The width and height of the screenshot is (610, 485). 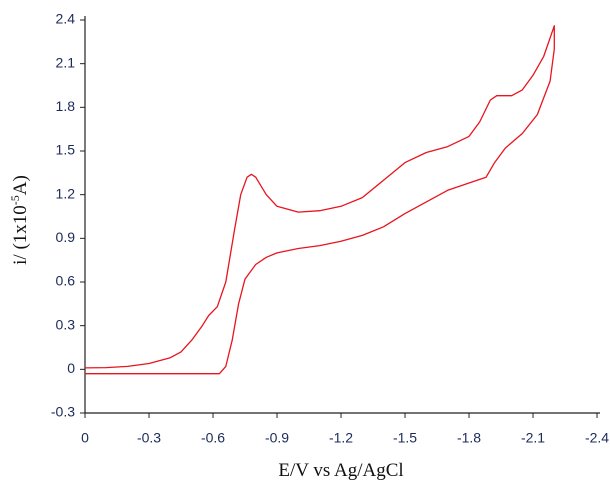 What do you see at coordinates (213, 438) in the screenshot?
I see `x-tick-label: -0.6` at bounding box center [213, 438].